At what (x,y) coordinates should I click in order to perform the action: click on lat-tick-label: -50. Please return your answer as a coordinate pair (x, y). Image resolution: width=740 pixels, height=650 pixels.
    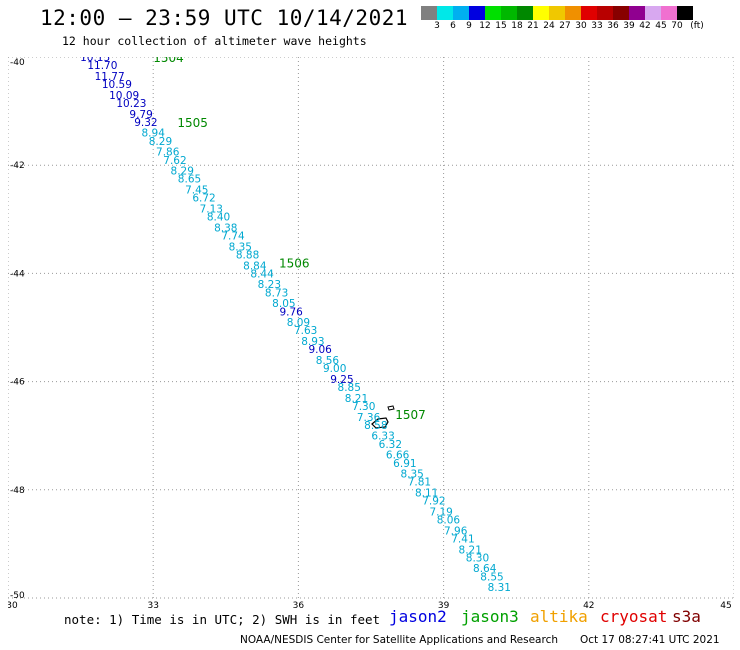
    Looking at the image, I should click on (17, 596).